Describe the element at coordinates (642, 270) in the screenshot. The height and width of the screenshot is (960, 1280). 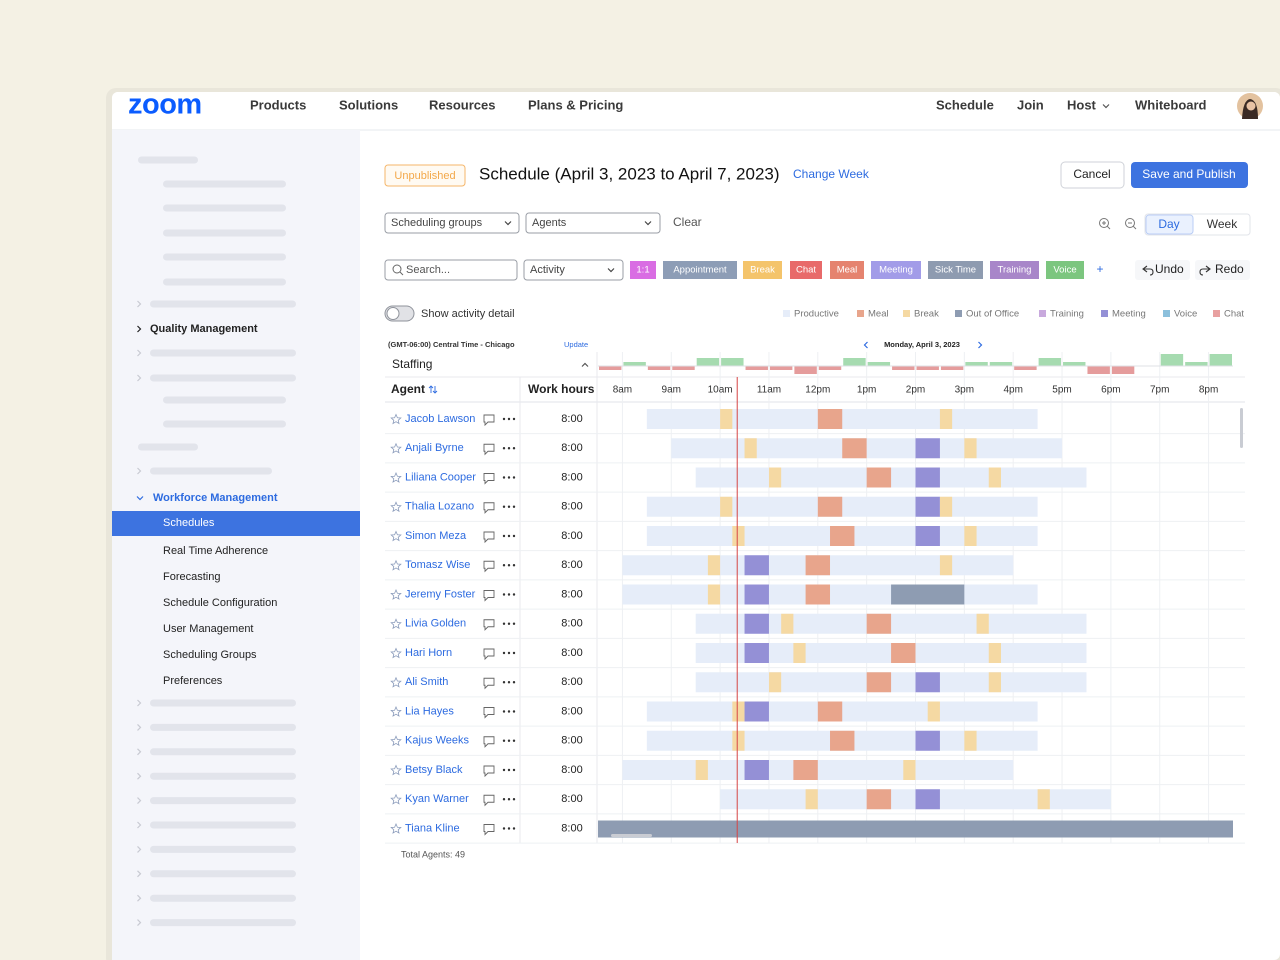
I see `activity-chip-label: 1:1` at that location.